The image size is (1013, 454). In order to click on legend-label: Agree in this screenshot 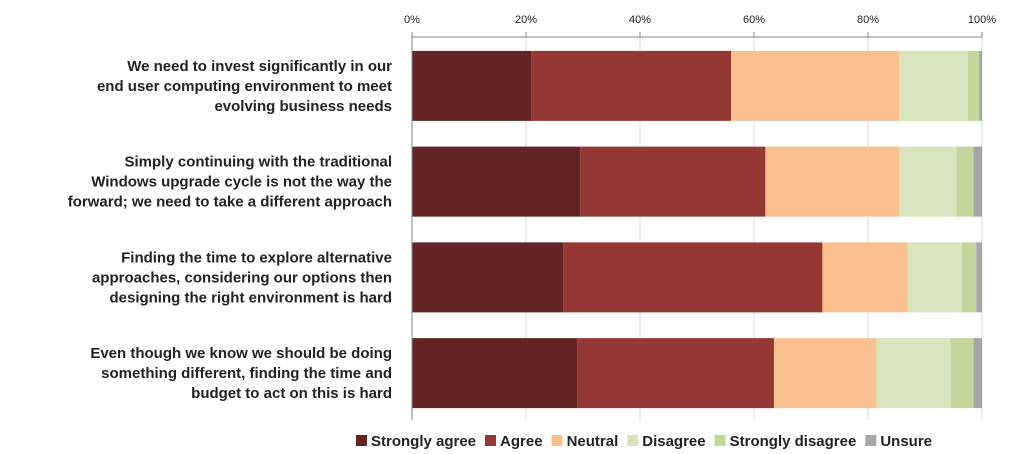, I will do `click(521, 441)`.